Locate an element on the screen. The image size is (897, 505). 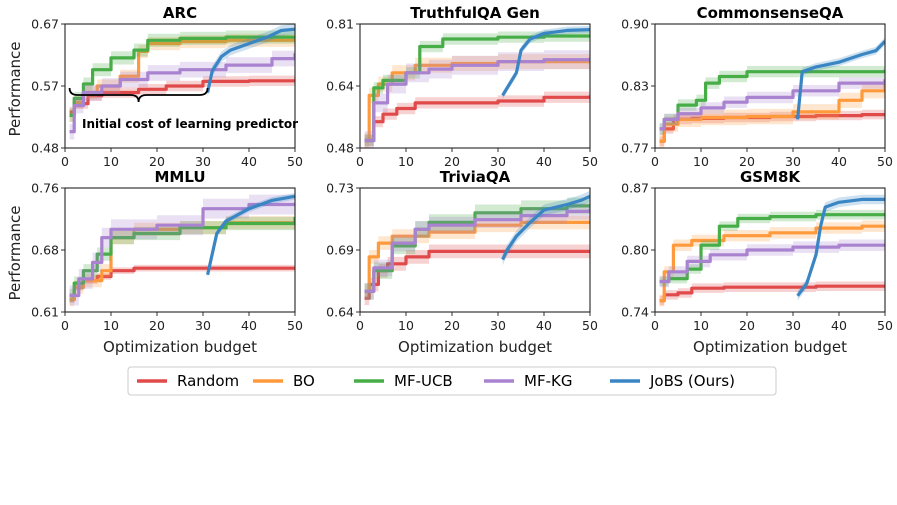
legend-label-mf-kg: MF-KG is located at coordinates (548, 381).